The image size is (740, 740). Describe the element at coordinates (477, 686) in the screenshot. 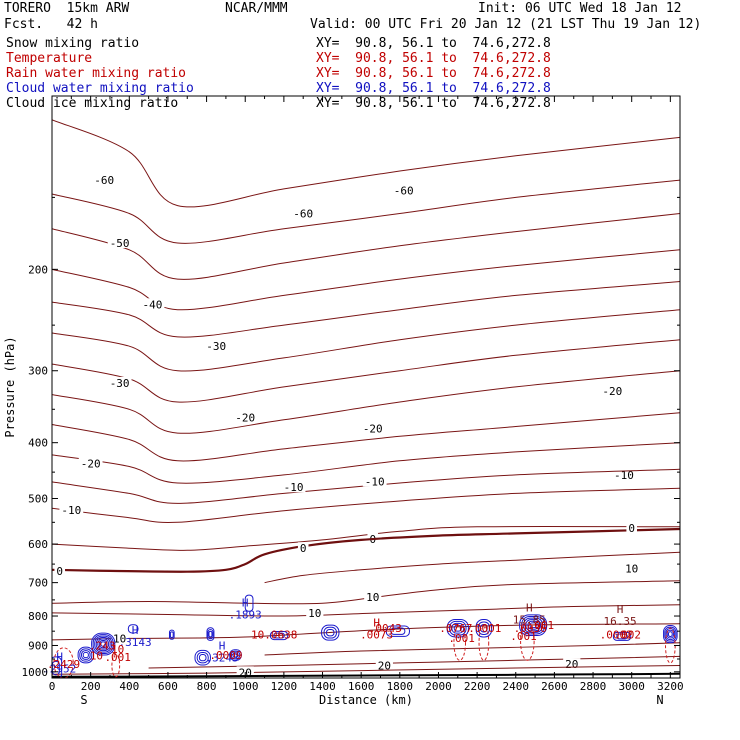

I see `x-tick-label: 2200` at that location.